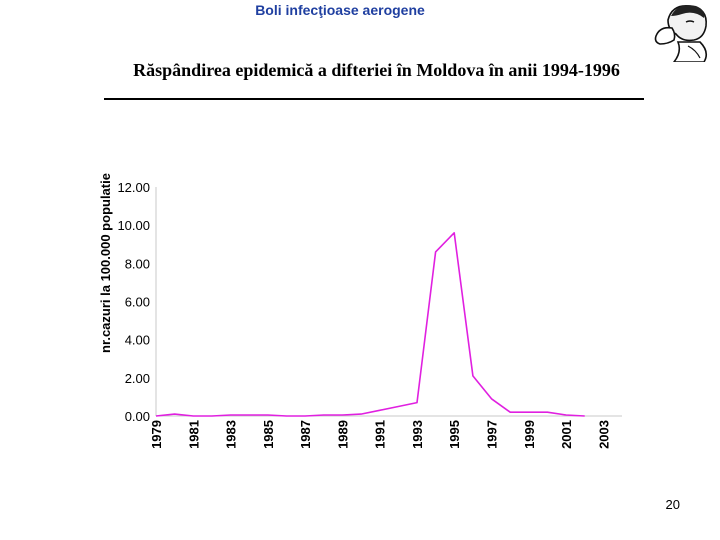  What do you see at coordinates (268, 434) in the screenshot?
I see `x-tick-label: 1985` at bounding box center [268, 434].